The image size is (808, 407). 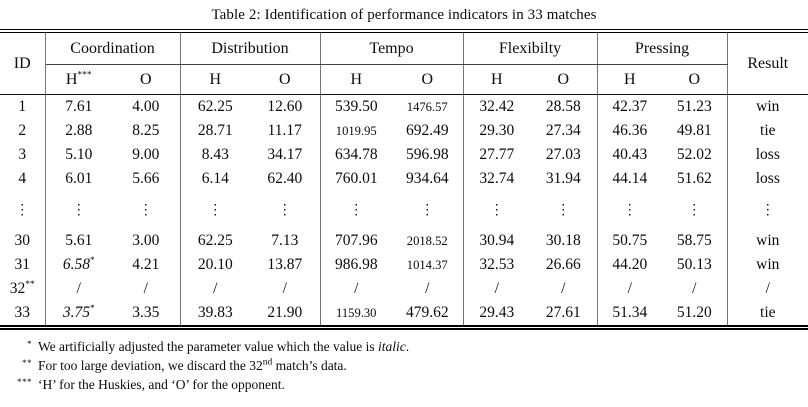 I want to click on group-header-flexibilty: Flexibilty, so click(x=530, y=48).